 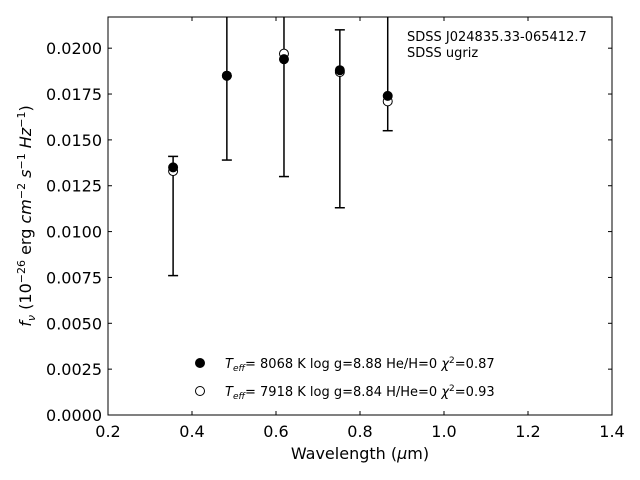 What do you see at coordinates (611, 431) in the screenshot?
I see `x-tick-label: 1.4` at bounding box center [611, 431].